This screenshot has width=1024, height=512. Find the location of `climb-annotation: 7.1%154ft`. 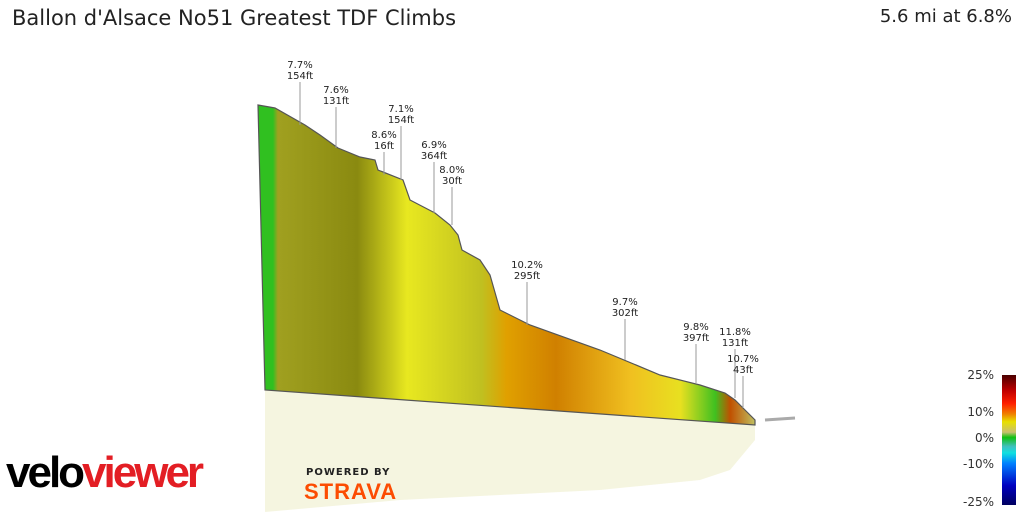

climb-annotation: 7.1%154ft is located at coordinates (401, 142).